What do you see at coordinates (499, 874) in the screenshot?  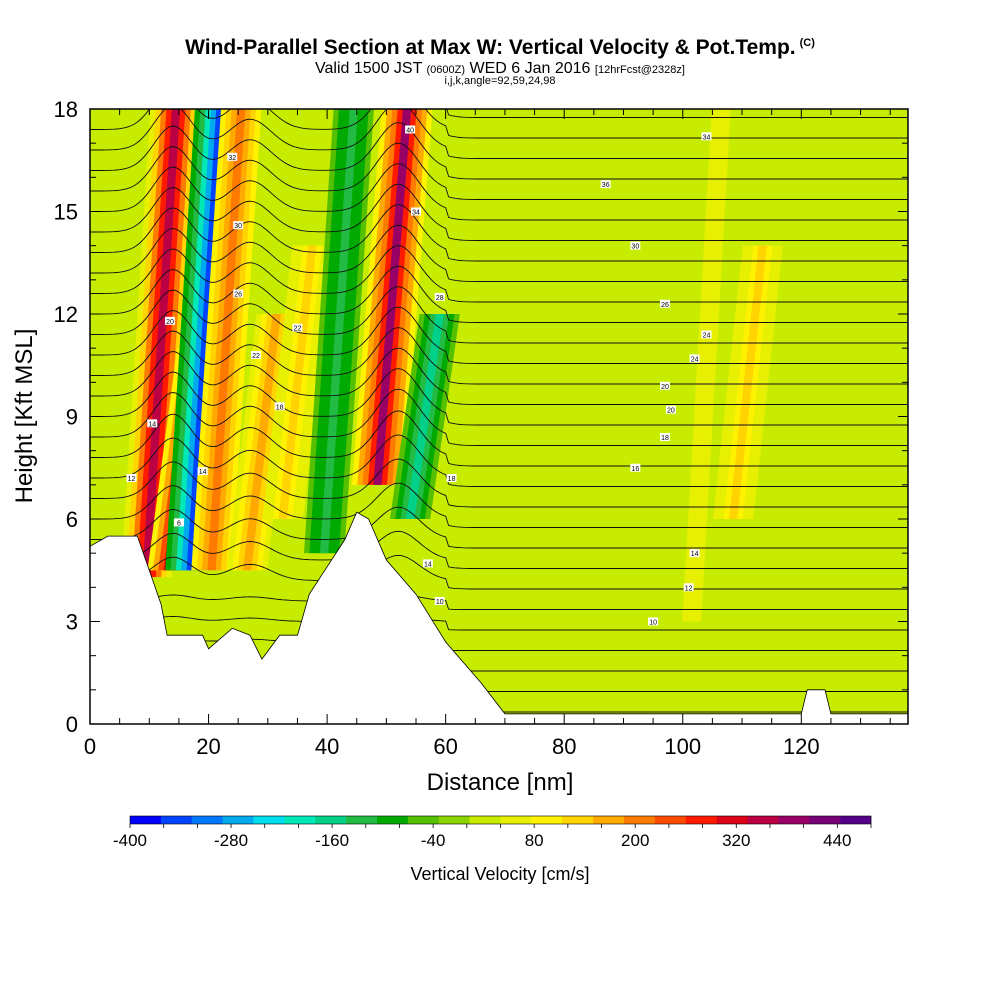 I see `colorbar-label: Vertical Velocity [cm/s]` at bounding box center [499, 874].